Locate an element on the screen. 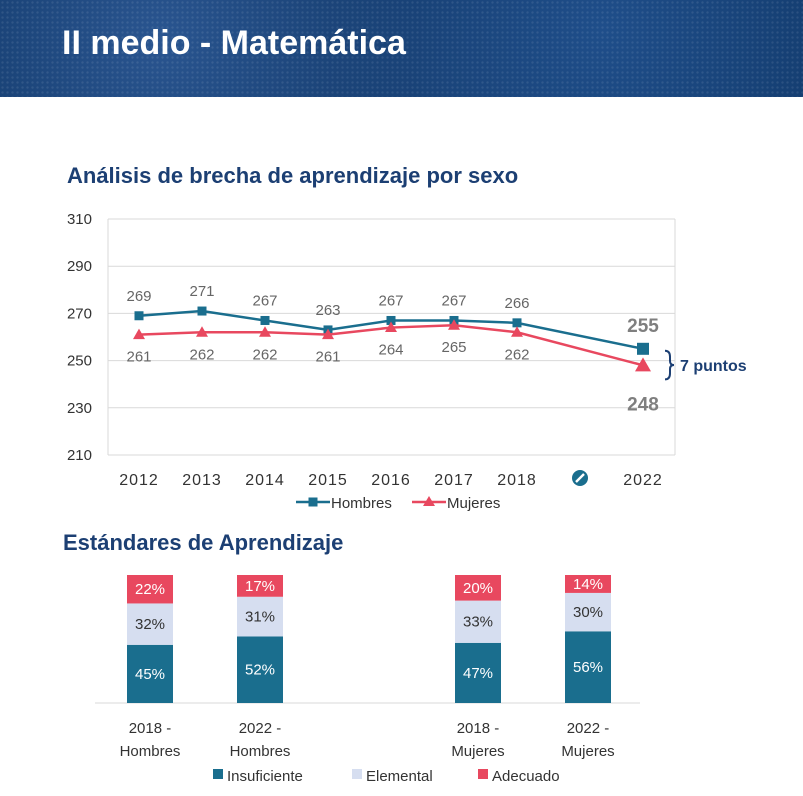 The image size is (803, 796). data-label: 248 is located at coordinates (643, 404).